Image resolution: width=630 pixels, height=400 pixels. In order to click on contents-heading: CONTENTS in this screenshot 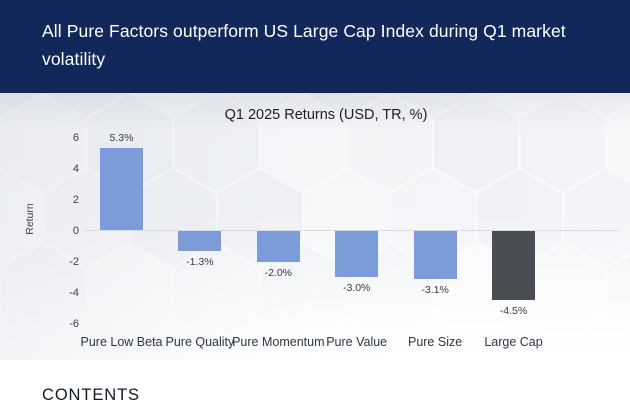, I will do `click(91, 393)`.